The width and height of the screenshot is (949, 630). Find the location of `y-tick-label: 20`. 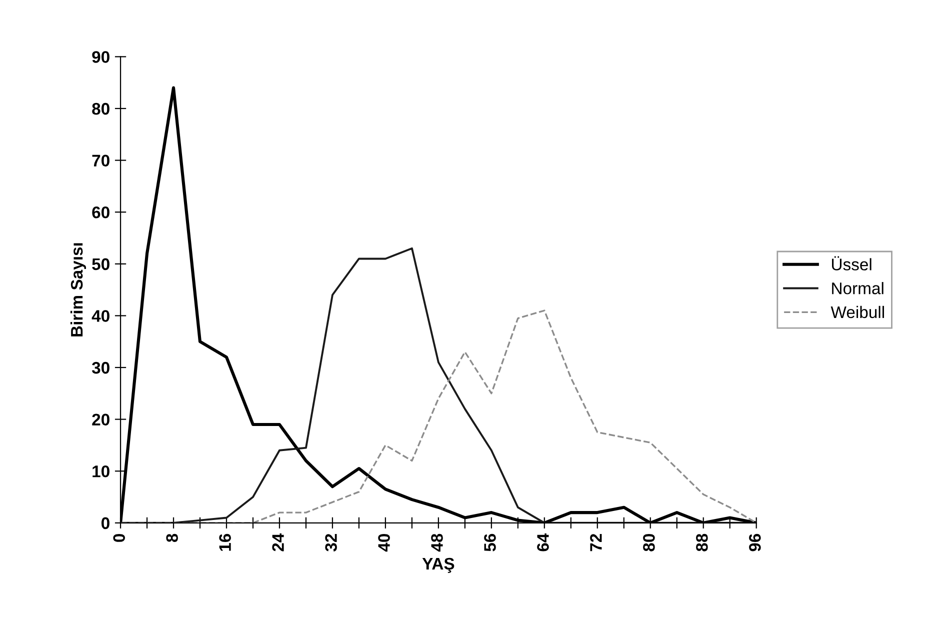

y-tick-label: 20 is located at coordinates (101, 420).